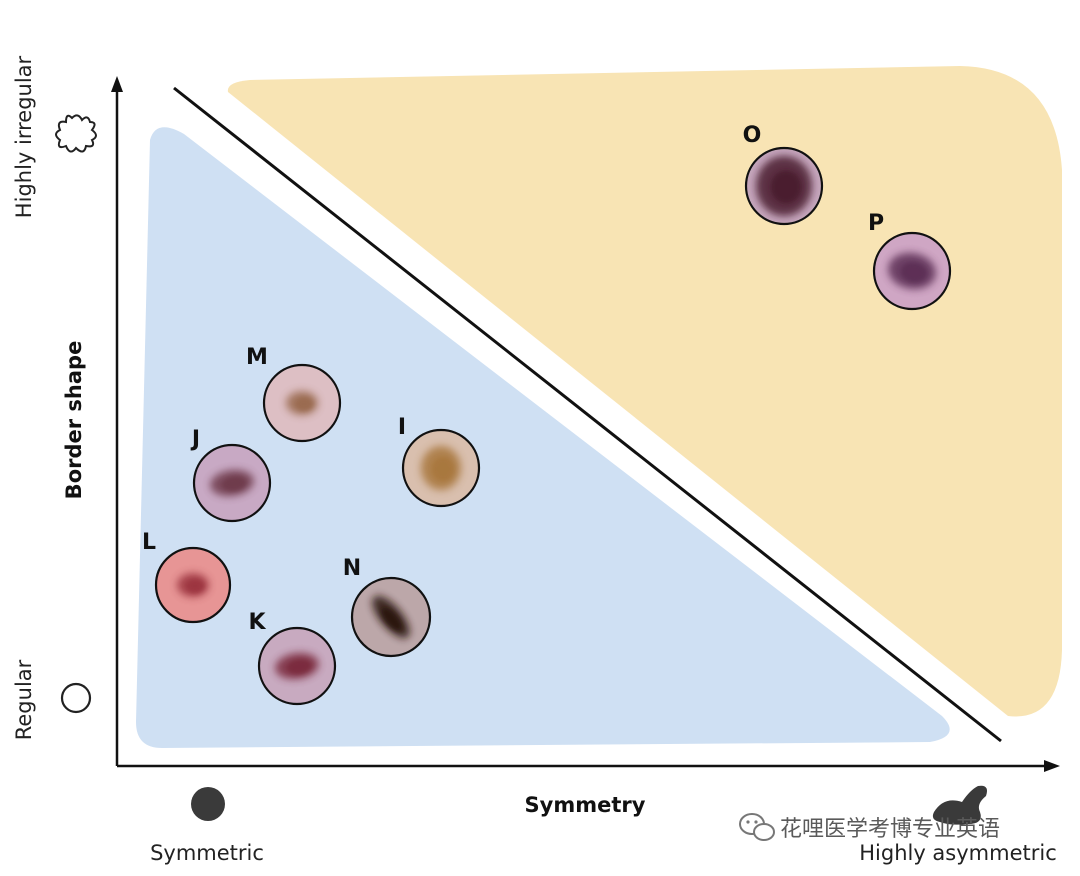 The width and height of the screenshot is (1080, 876). I want to click on lesion-j: J, so click(231, 475).